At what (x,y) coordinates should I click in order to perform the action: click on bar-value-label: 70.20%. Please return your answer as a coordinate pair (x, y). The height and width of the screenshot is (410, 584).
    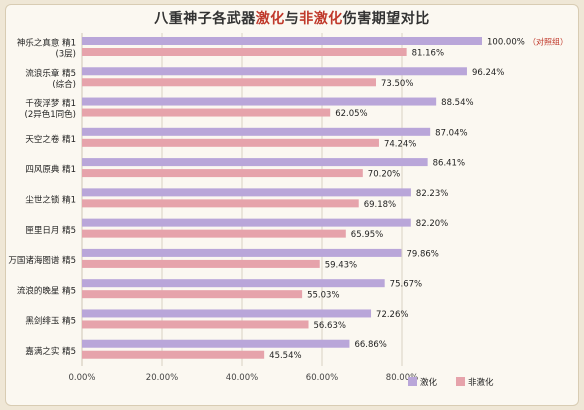
    Looking at the image, I should click on (384, 175).